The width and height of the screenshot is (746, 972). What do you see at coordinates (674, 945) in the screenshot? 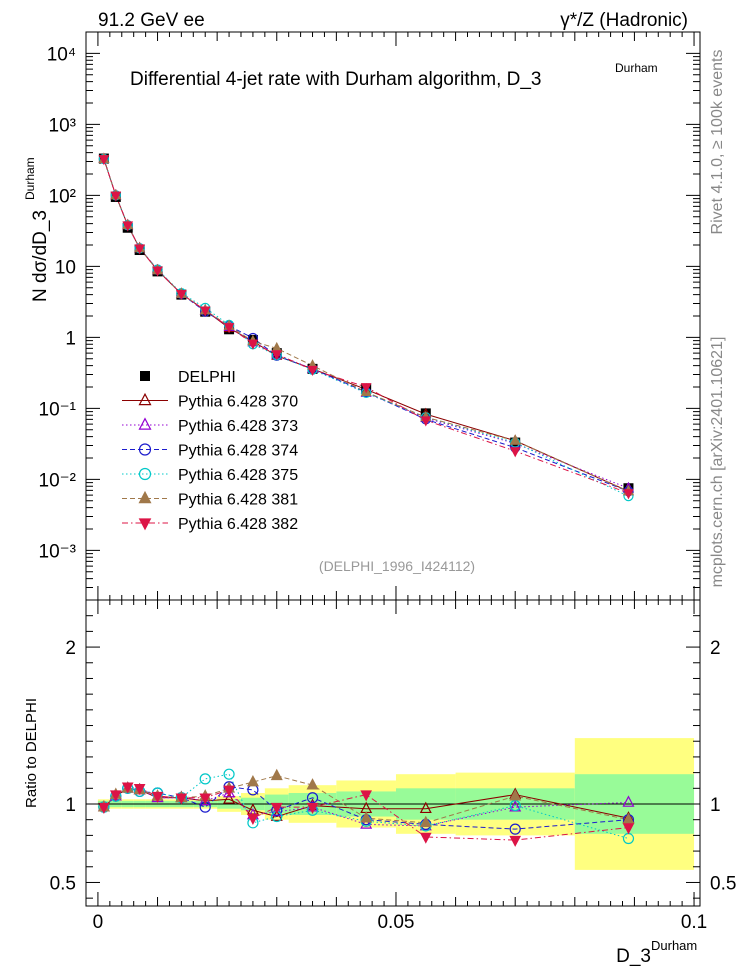
I see `x-axis-label-sup: Durham` at bounding box center [674, 945].